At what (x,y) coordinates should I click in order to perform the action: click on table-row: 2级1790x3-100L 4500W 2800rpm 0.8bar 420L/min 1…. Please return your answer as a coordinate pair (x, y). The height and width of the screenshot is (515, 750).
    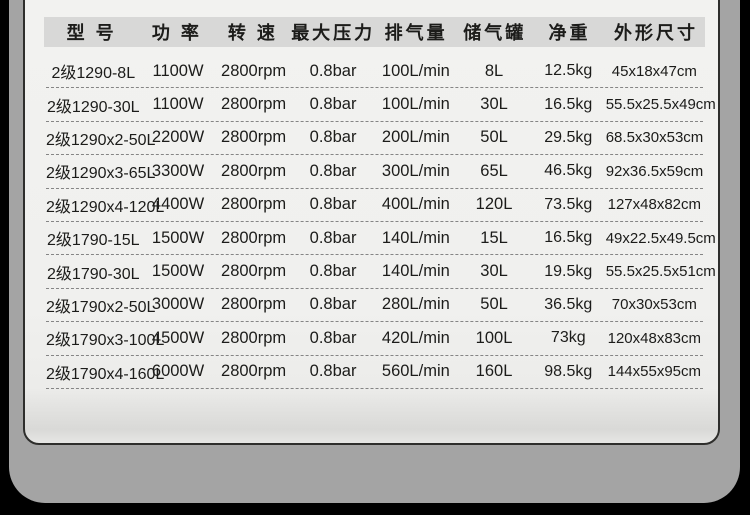
    Looking at the image, I should click on (374, 339).